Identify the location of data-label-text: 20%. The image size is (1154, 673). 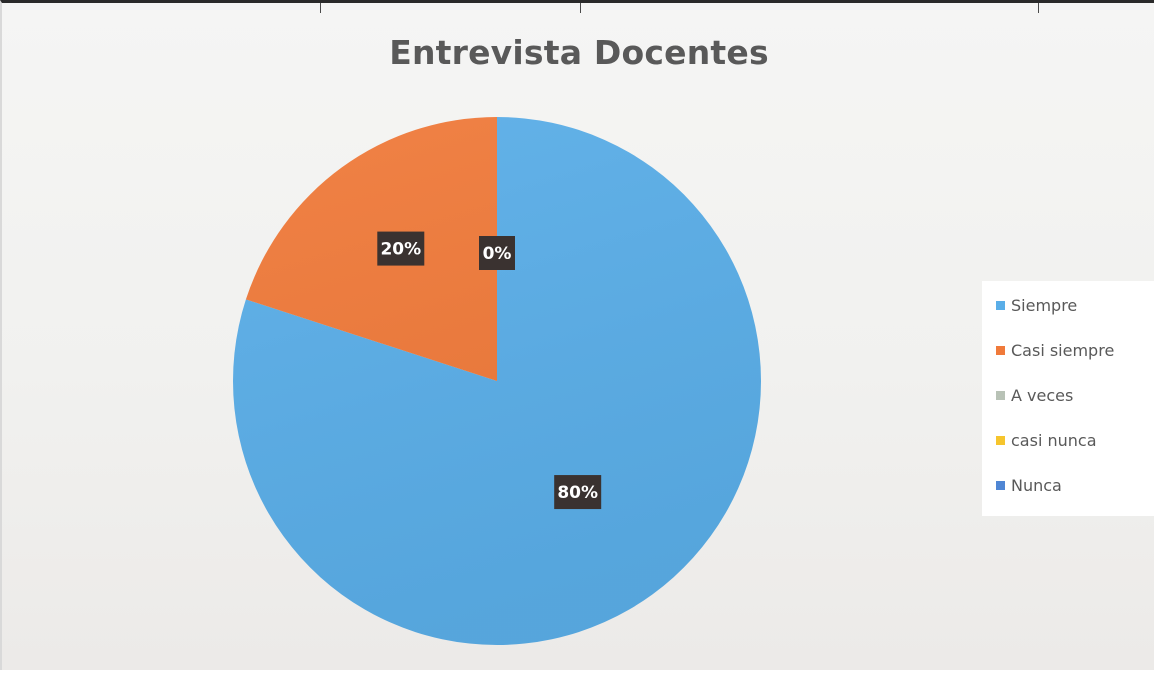
(400, 250).